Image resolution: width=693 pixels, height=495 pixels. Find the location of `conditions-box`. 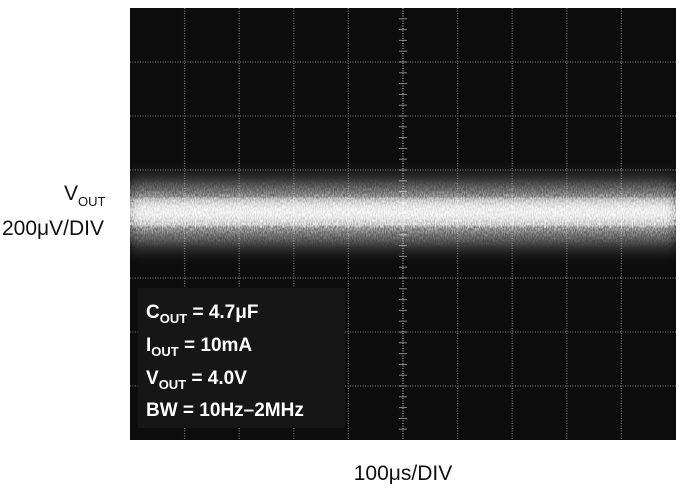

conditions-box is located at coordinates (241, 358).